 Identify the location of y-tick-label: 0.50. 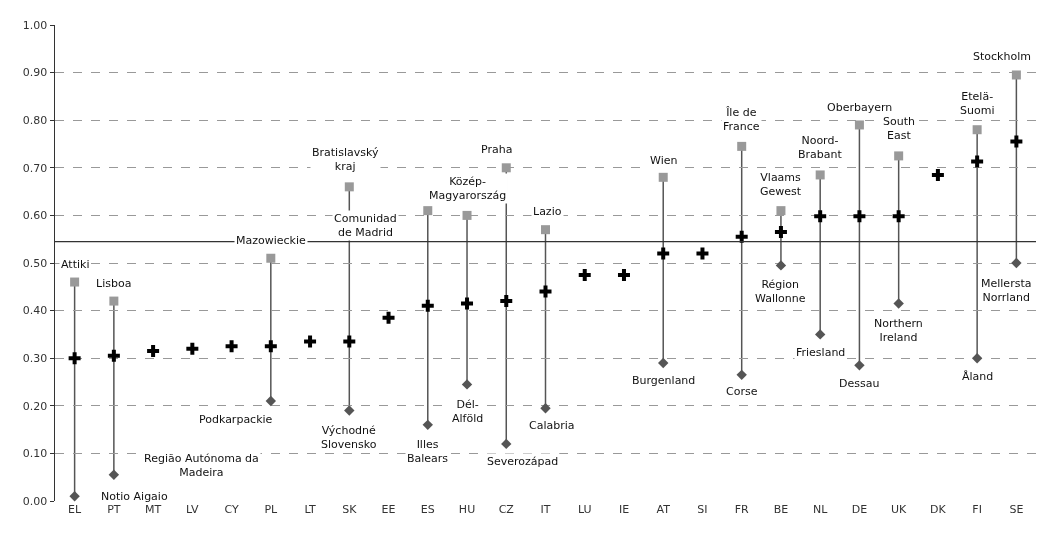
(35, 263).